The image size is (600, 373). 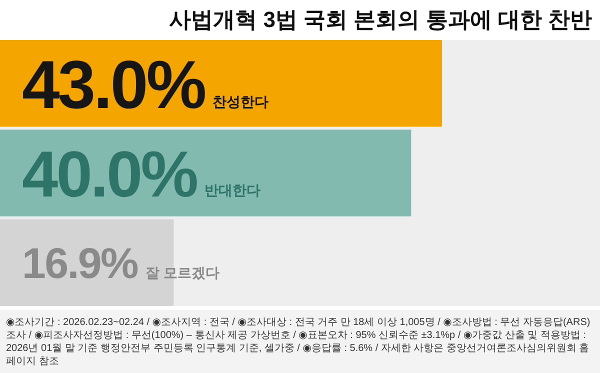 I want to click on y-tick-label: 찬성한다, so click(x=240, y=101).